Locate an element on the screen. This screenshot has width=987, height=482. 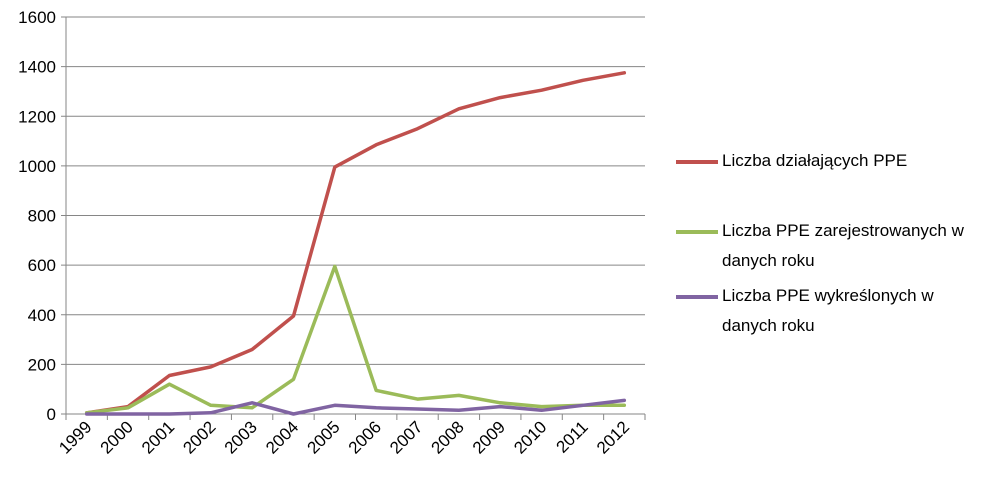
x-tick-label-2010: 2010 is located at coordinates (530, 437).